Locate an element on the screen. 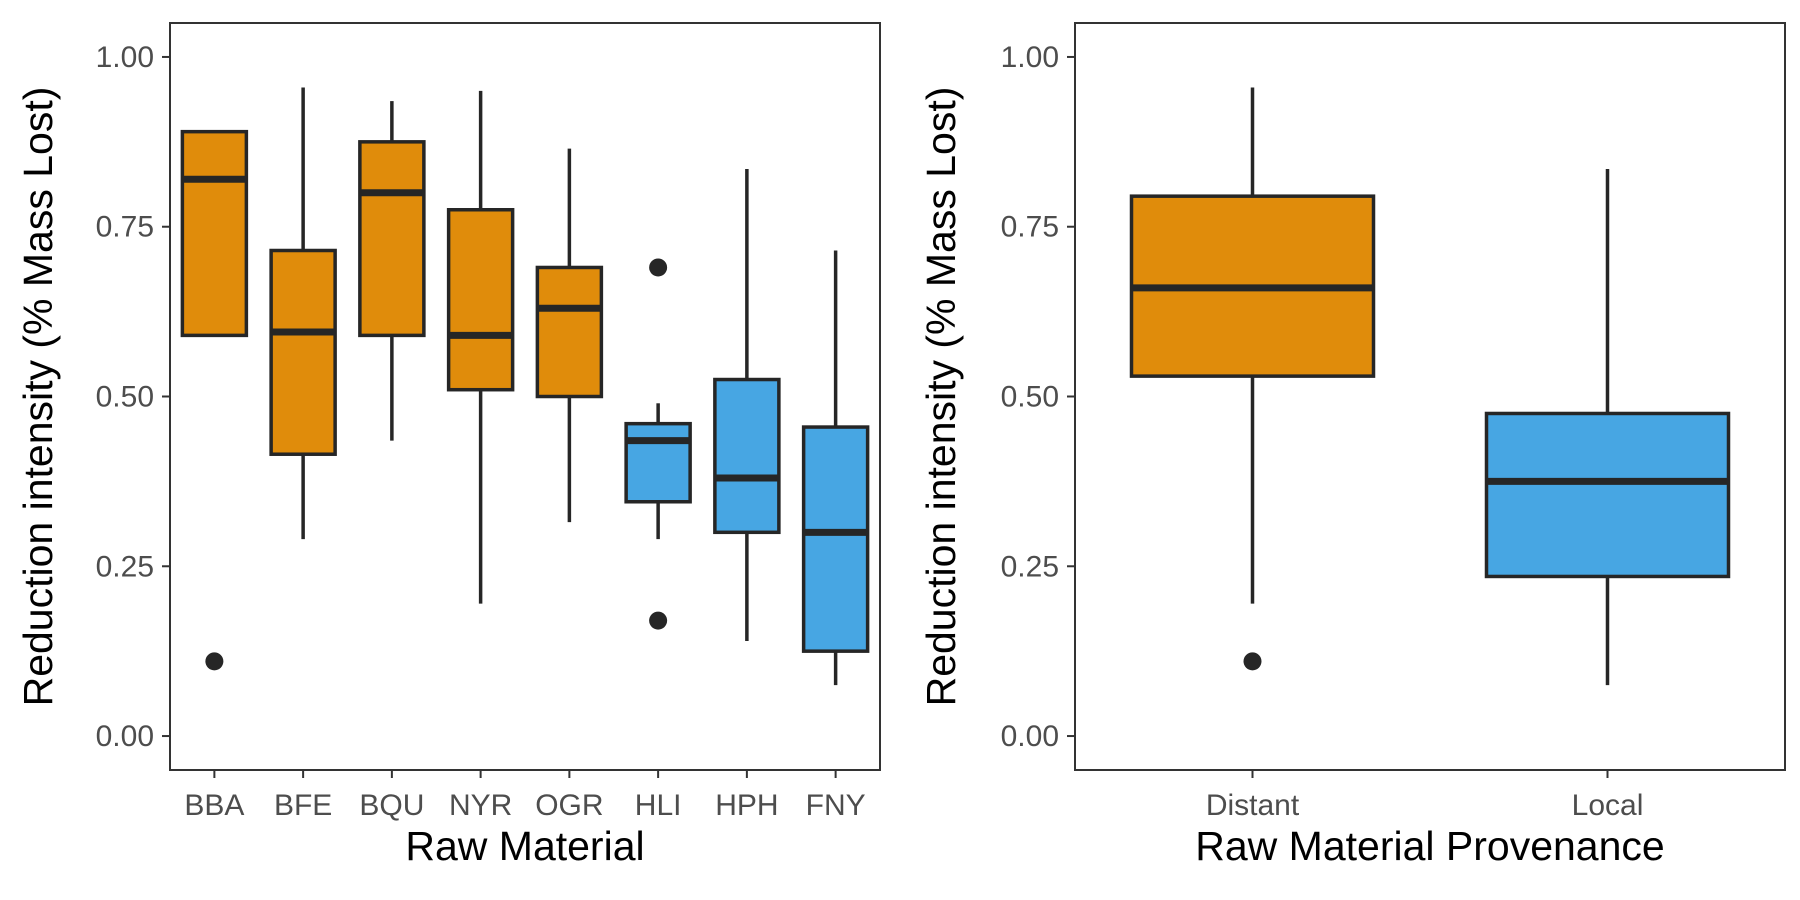 The width and height of the screenshot is (1800, 900). x-tick-label: BQU is located at coordinates (391, 805).